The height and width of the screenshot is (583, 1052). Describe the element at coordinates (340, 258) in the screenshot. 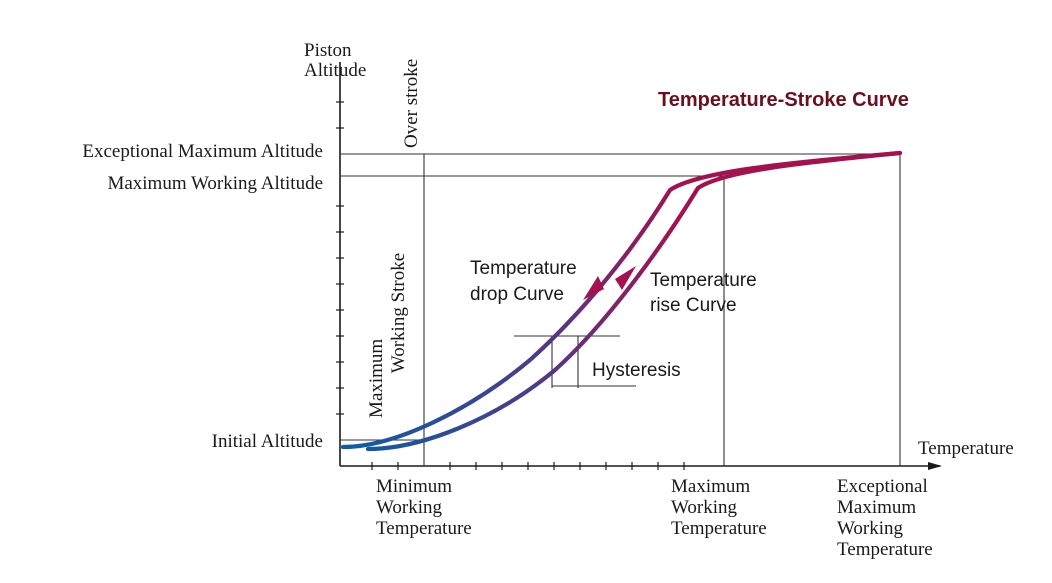

I see `y-axis-ticks` at that location.